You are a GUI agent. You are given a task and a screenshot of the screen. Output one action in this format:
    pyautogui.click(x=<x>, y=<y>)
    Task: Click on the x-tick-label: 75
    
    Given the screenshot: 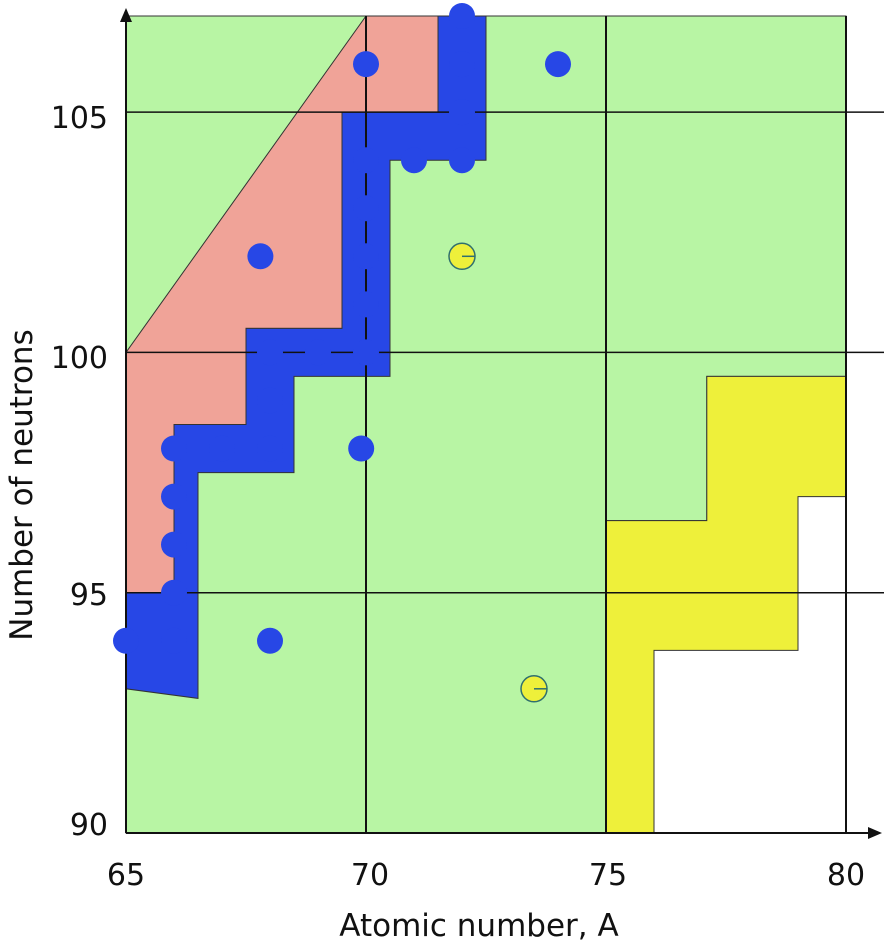 What is the action you would take?
    pyautogui.click(x=608, y=875)
    